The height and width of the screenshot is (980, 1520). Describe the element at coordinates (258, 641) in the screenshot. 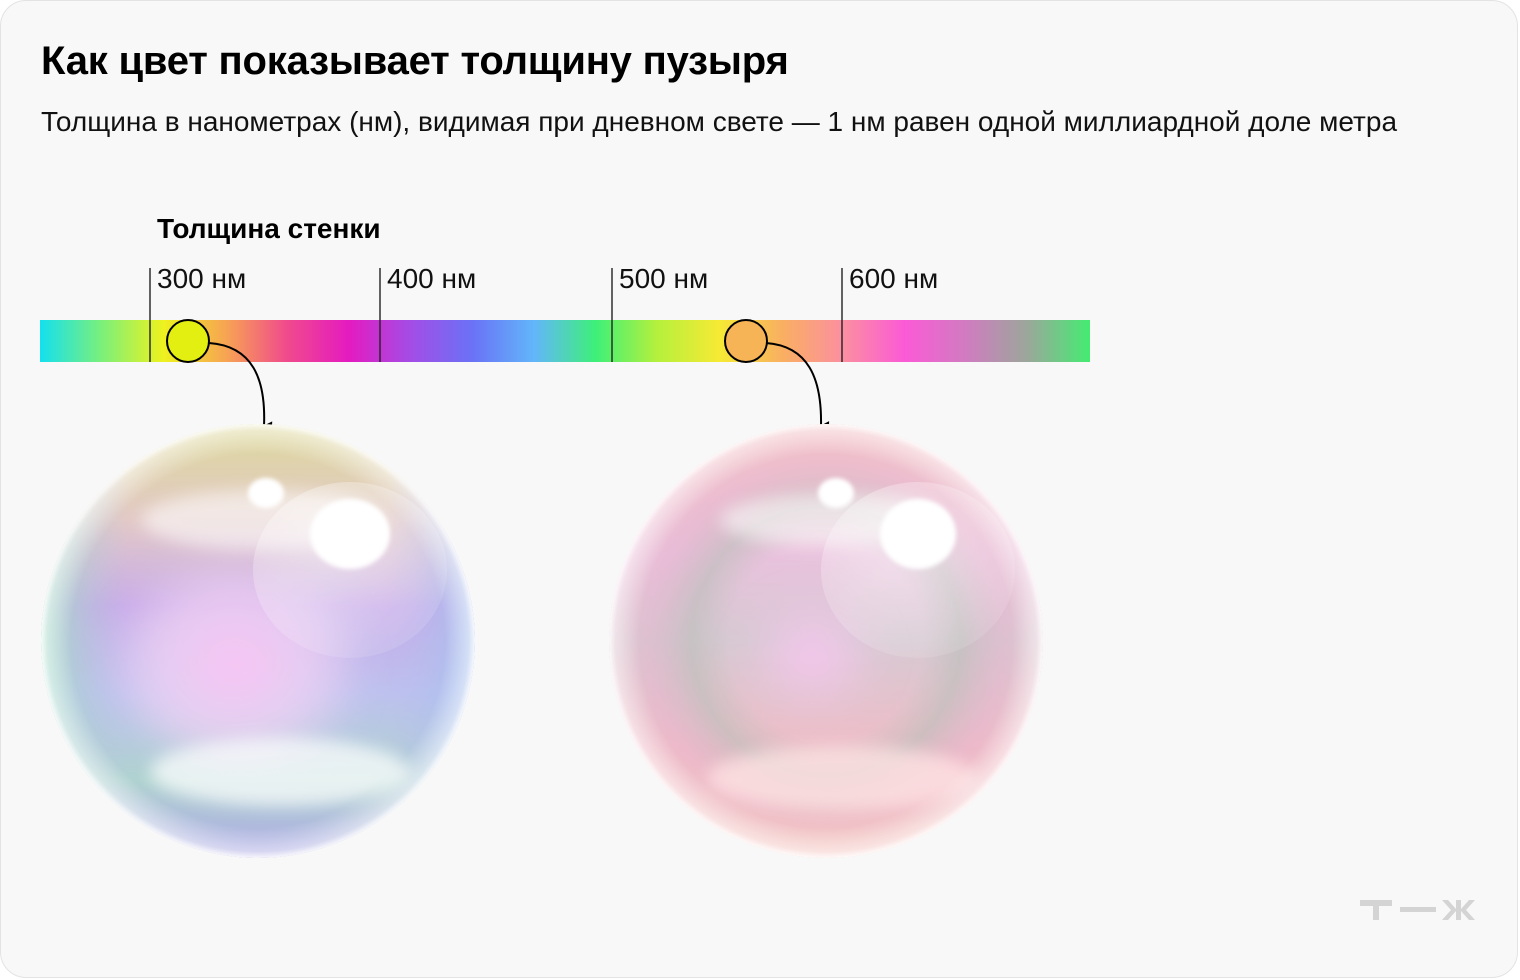

I see `bubble-thin` at that location.